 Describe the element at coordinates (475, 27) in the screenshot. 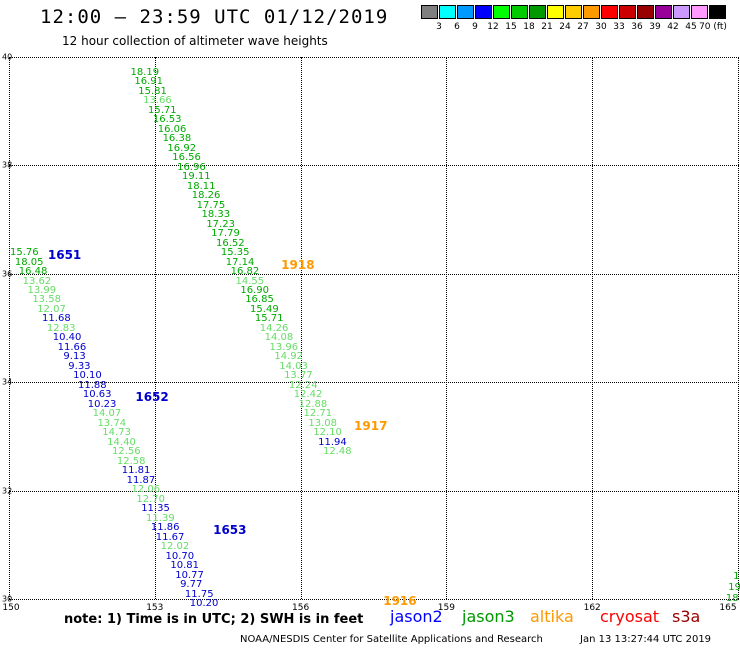

I see `scale-label: 9` at that location.